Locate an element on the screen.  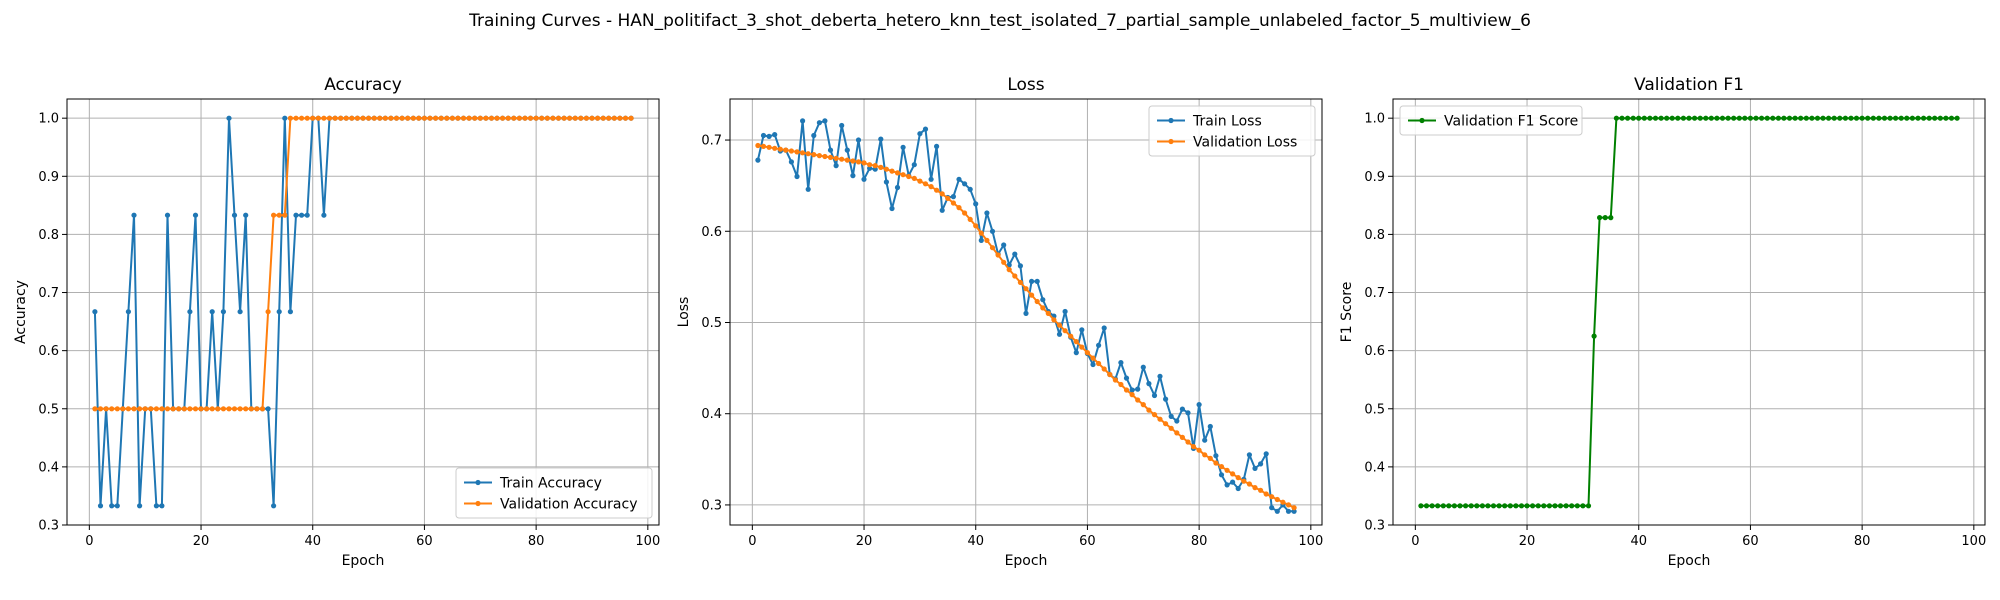
x-tick-label: 40 is located at coordinates (975, 541).